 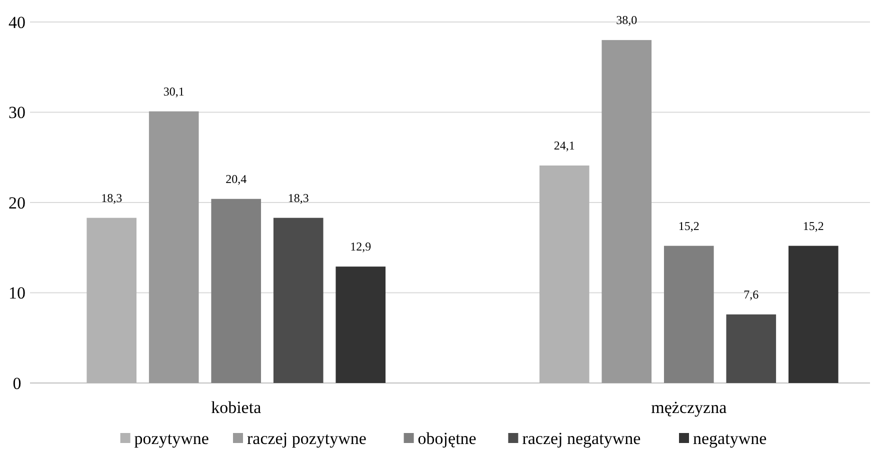 What do you see at coordinates (689, 407) in the screenshot?
I see `x-tick-label: mężczyzna` at bounding box center [689, 407].